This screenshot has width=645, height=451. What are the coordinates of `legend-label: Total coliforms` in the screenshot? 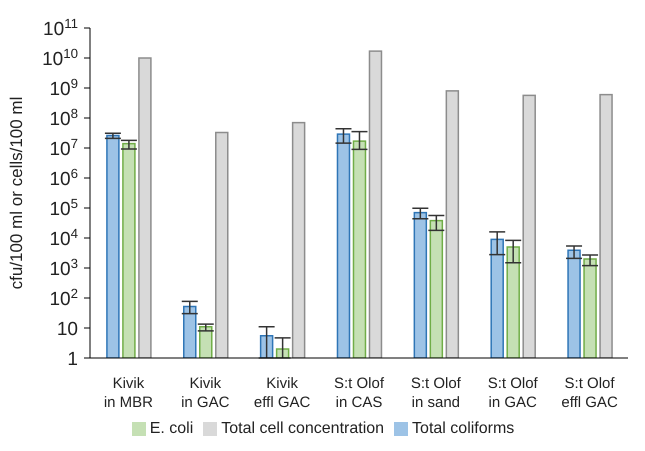 It's located at (463, 428).